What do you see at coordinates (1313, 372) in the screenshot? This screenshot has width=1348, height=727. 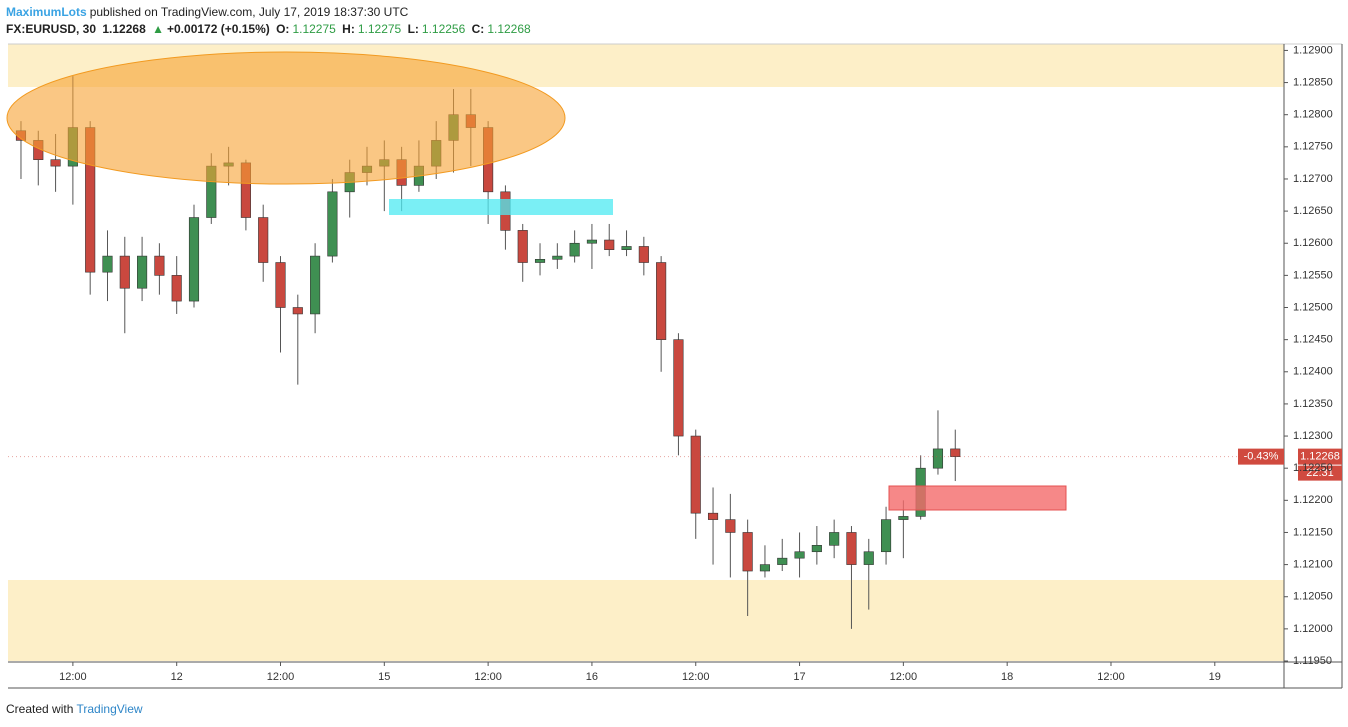 I see `y-tick-label: 1.12400` at bounding box center [1313, 372].